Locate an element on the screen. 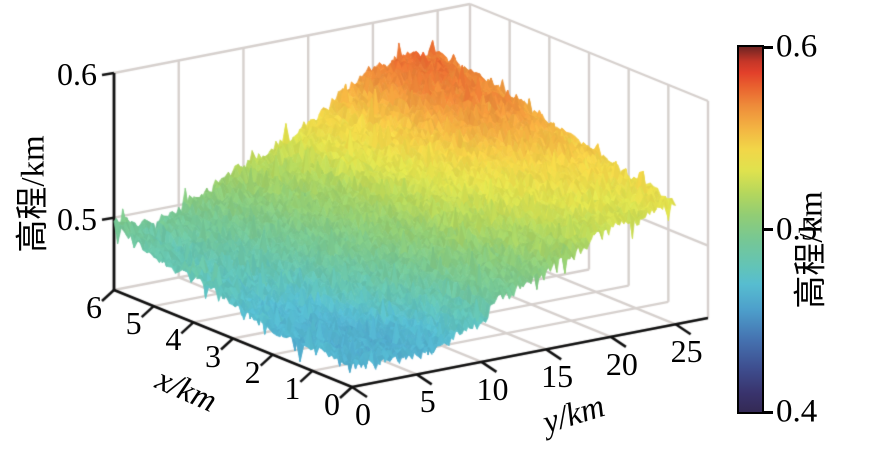 This screenshot has width=886, height=473. colorbar-gradient is located at coordinates (750, 229).